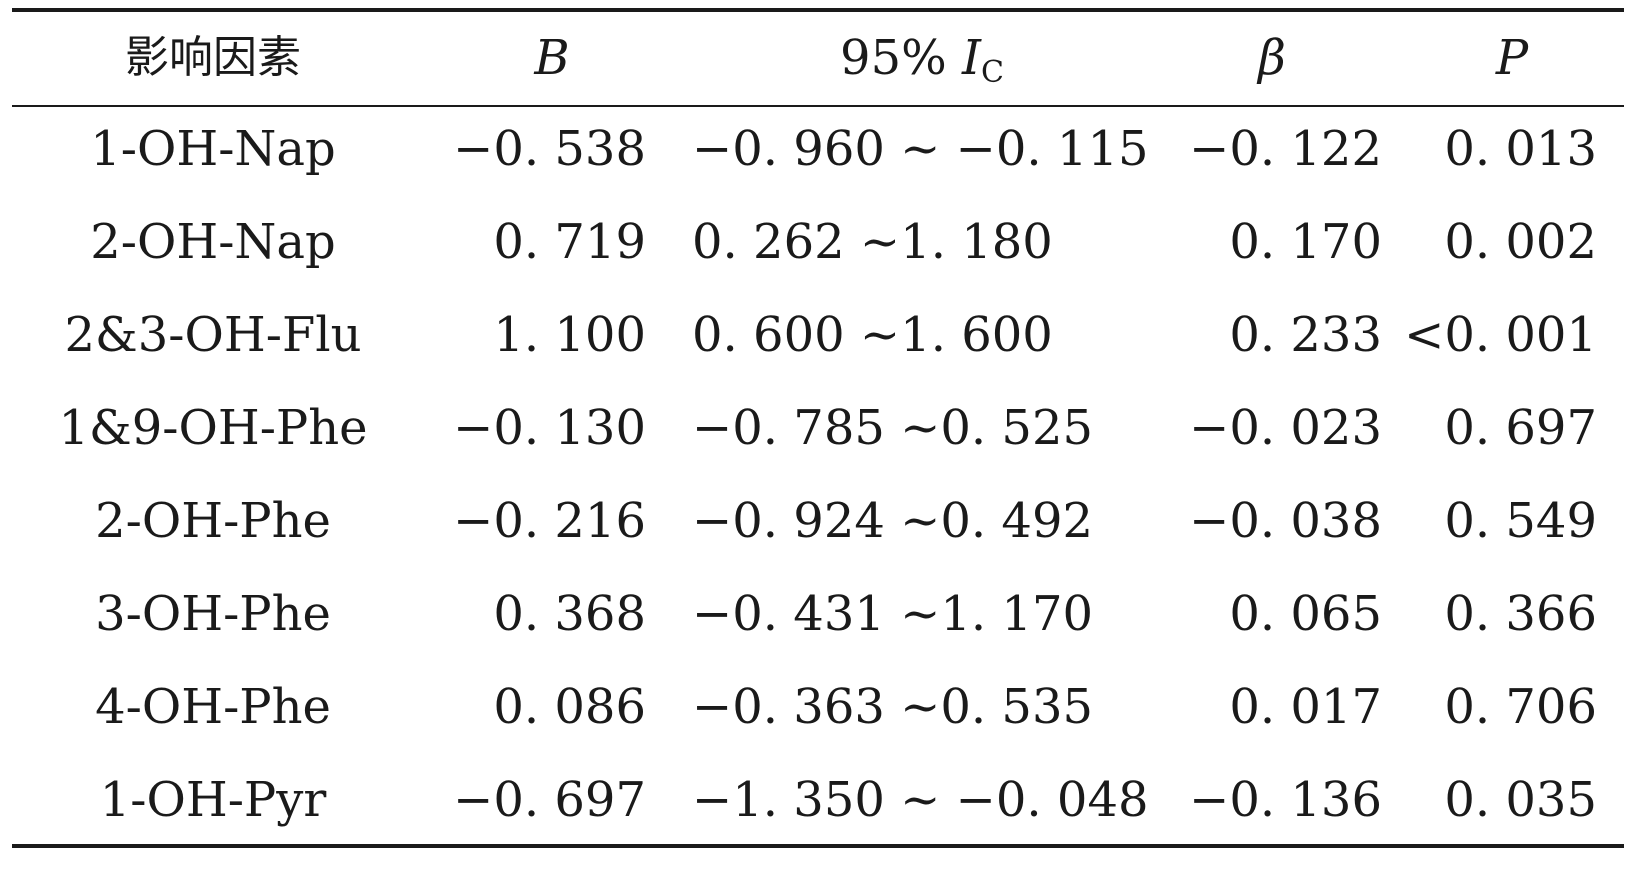 This screenshot has width=1636, height=896. What do you see at coordinates (893, 614) in the screenshot?
I see `row-ci: −0. 431 ~1. 170` at bounding box center [893, 614].